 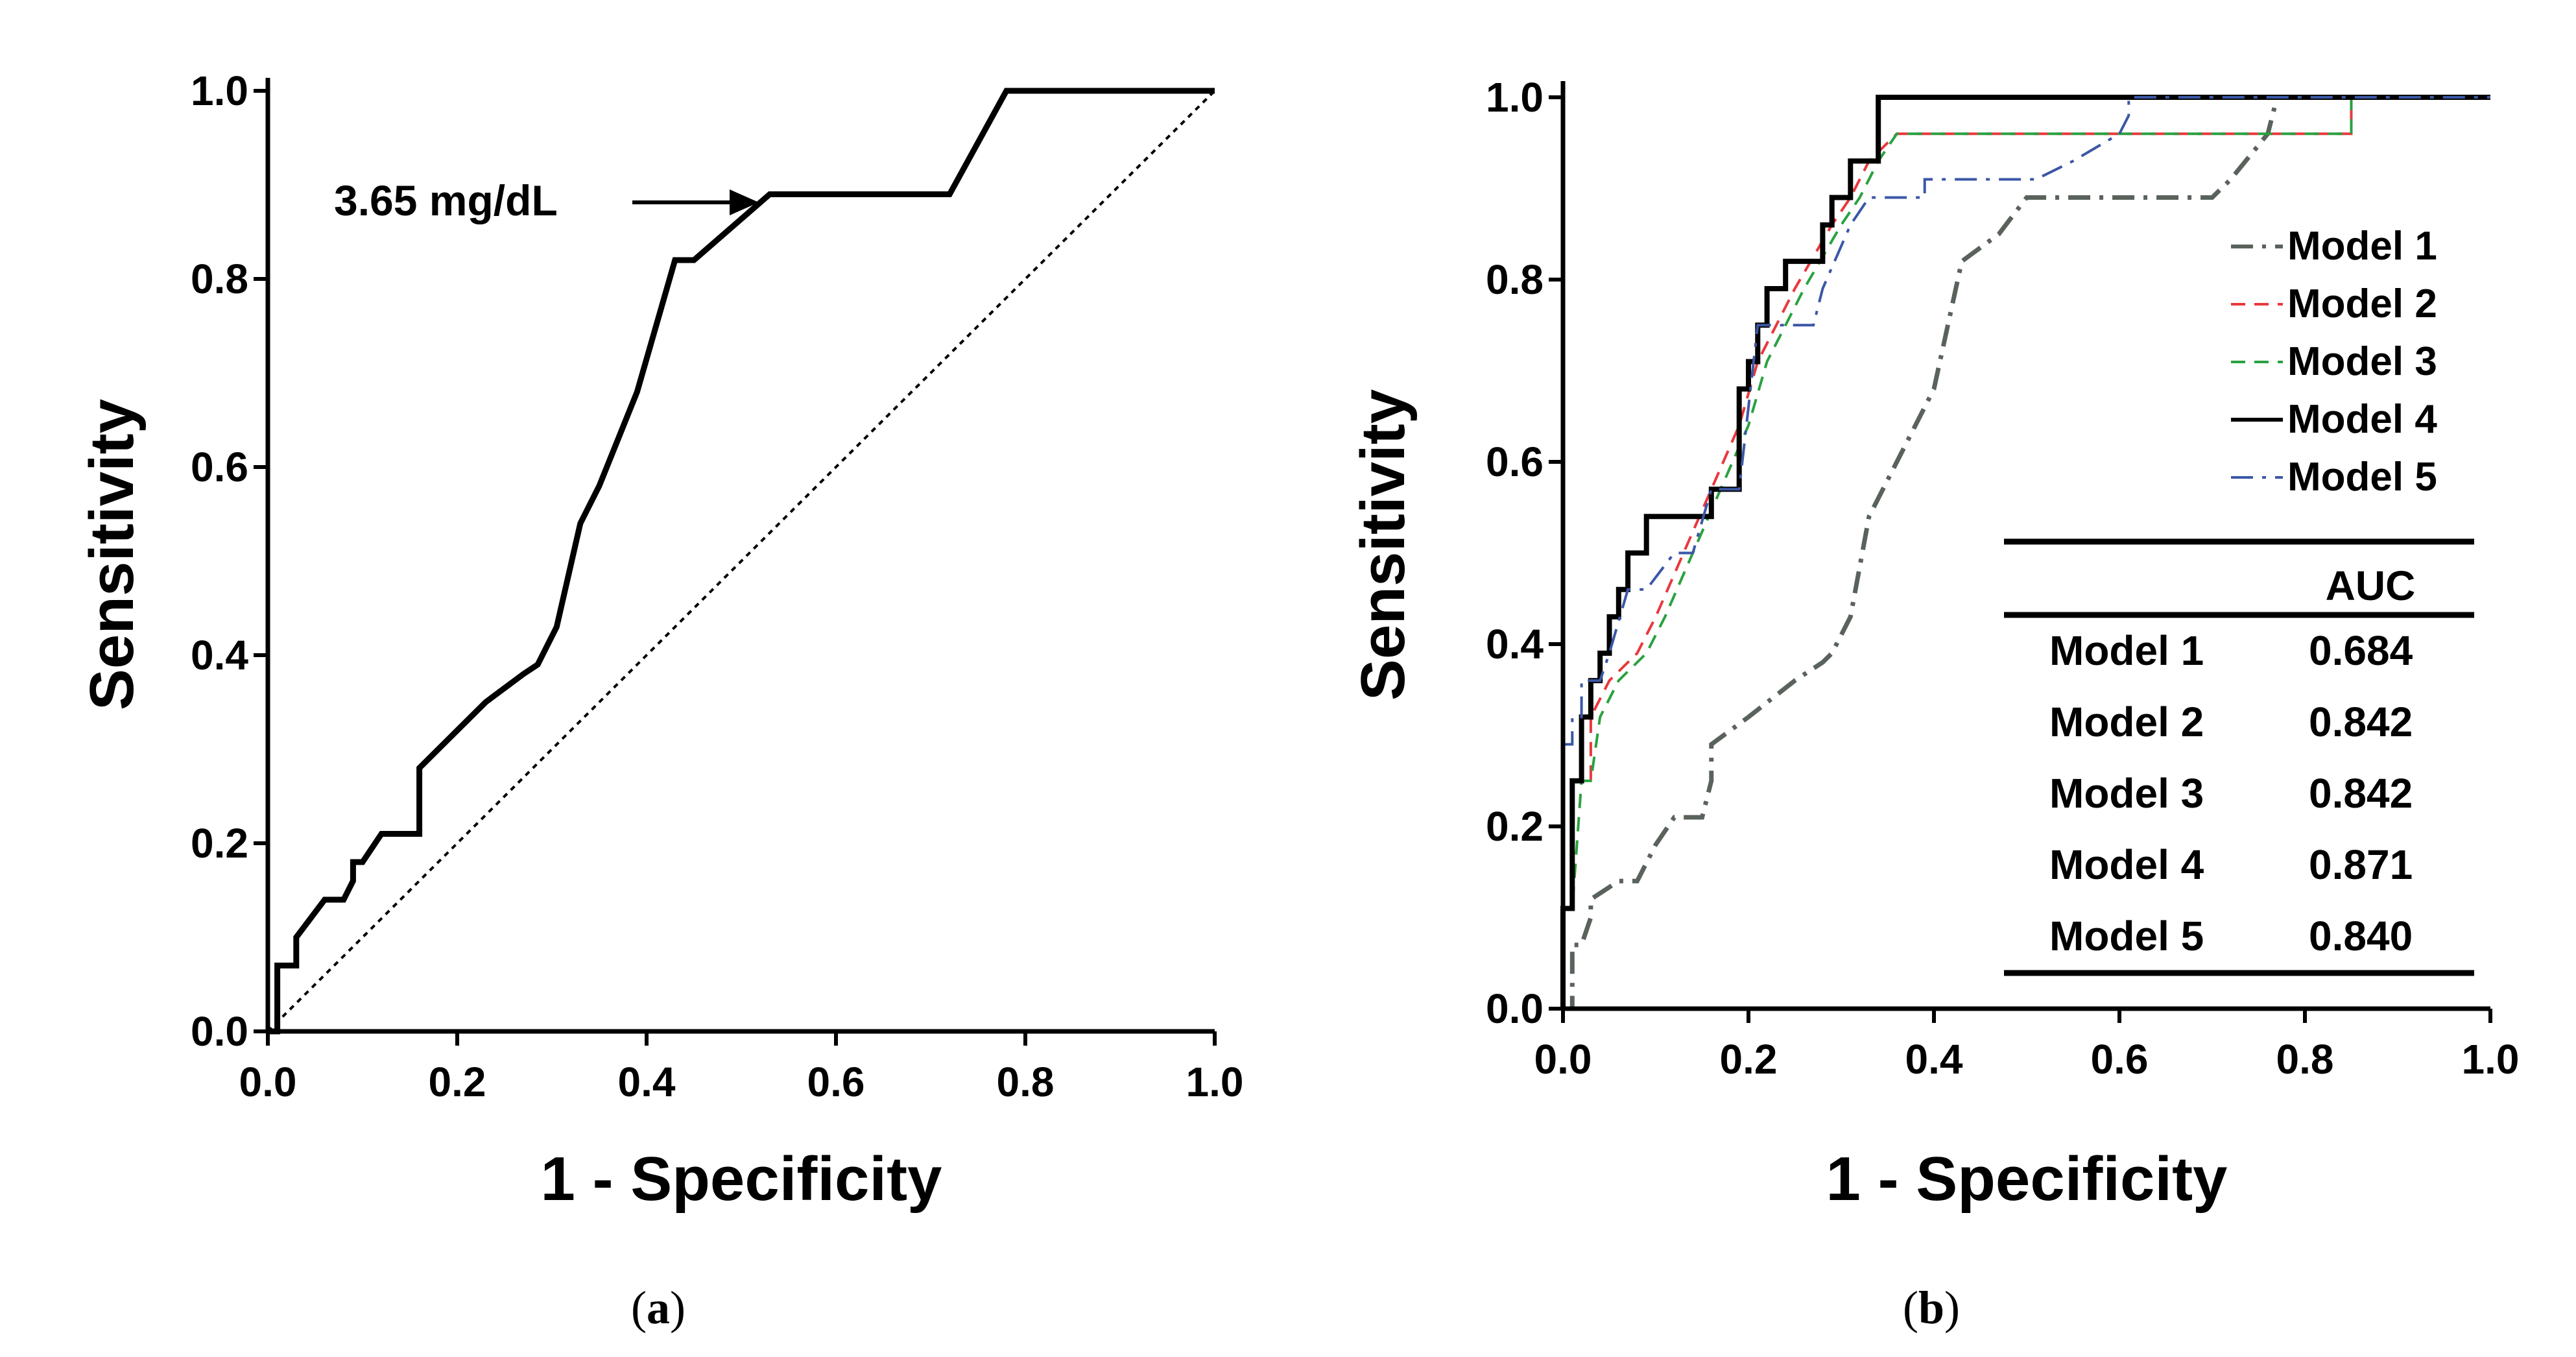 What do you see at coordinates (2027, 1179) in the screenshot?
I see `panel-b-x-axis-label: 1 - Specificity` at bounding box center [2027, 1179].